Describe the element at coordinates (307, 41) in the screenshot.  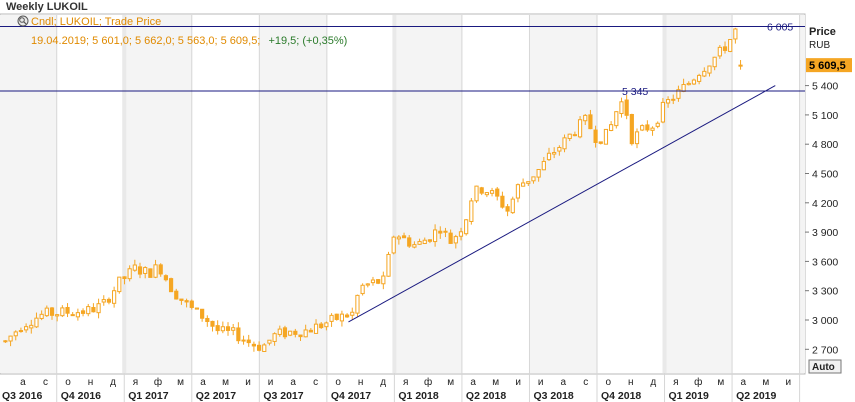
I see `price-change: +19,5; (+0,35%)` at that location.